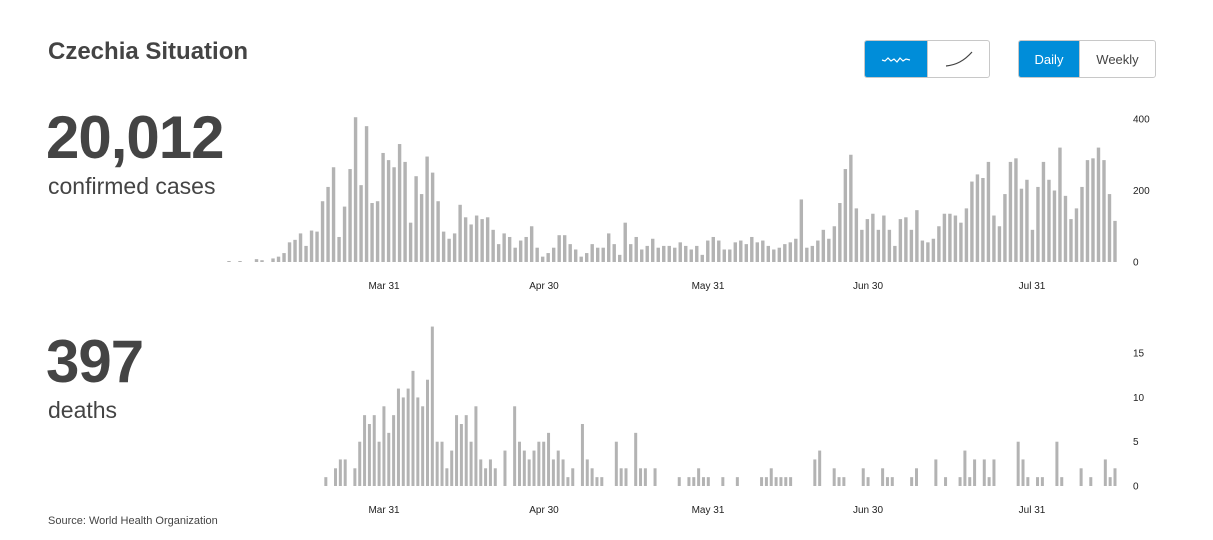 The height and width of the screenshot is (540, 1213). What do you see at coordinates (1139, 398) in the screenshot?
I see `deaths-y-tick-label: 10` at bounding box center [1139, 398].